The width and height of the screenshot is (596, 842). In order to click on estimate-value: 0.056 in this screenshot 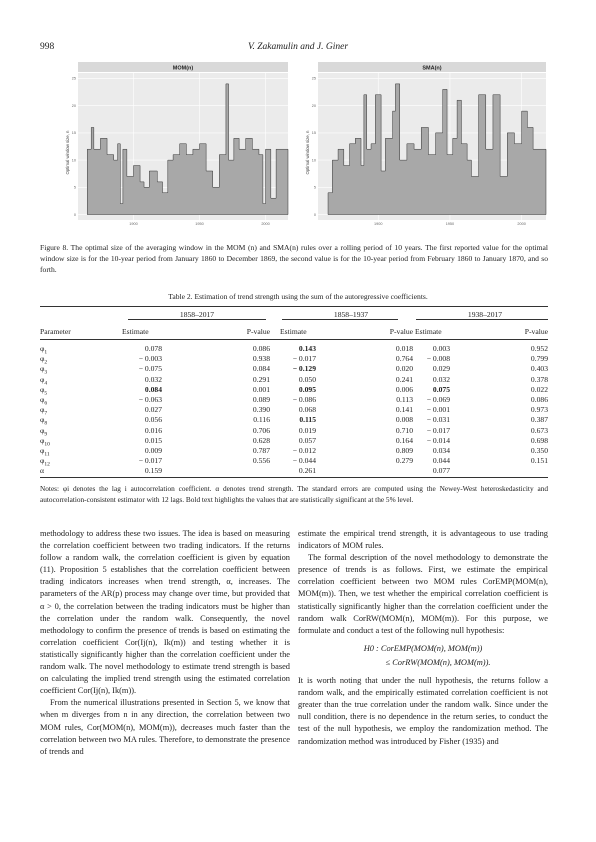, I will do `click(153, 420)`.